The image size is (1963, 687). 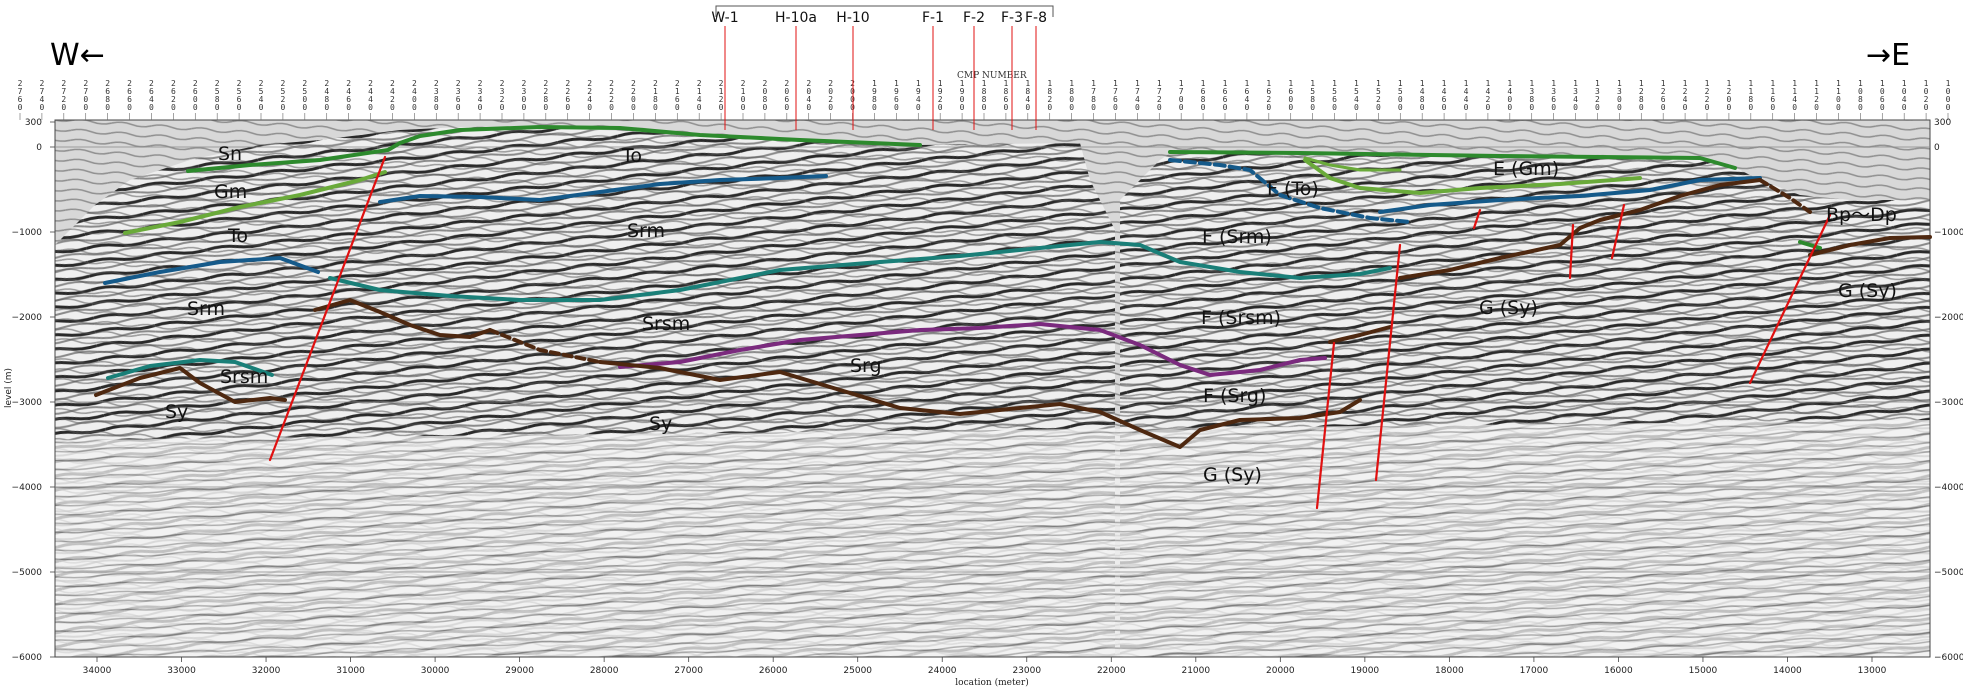 What do you see at coordinates (1026, 671) in the screenshot?
I see `x-tick-label: 23000` at bounding box center [1026, 671].